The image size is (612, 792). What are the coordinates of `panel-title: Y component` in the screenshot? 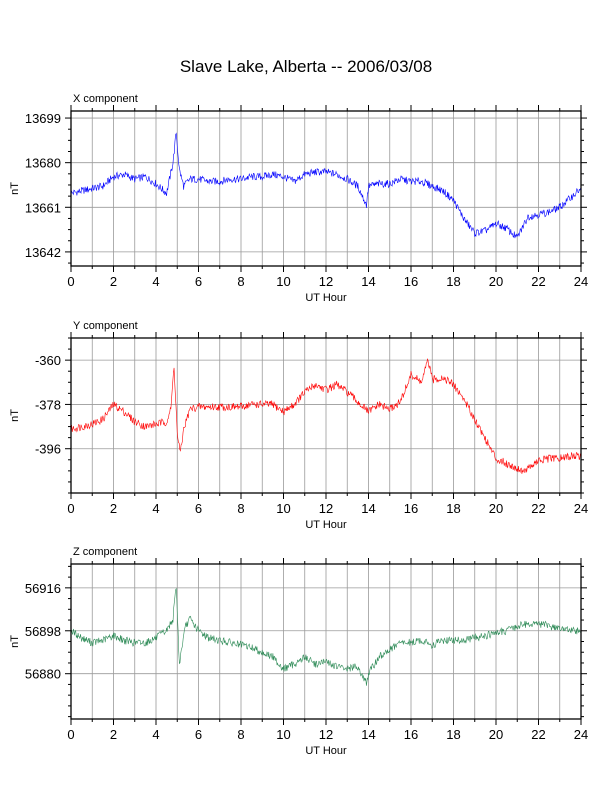 It's located at (105, 326).